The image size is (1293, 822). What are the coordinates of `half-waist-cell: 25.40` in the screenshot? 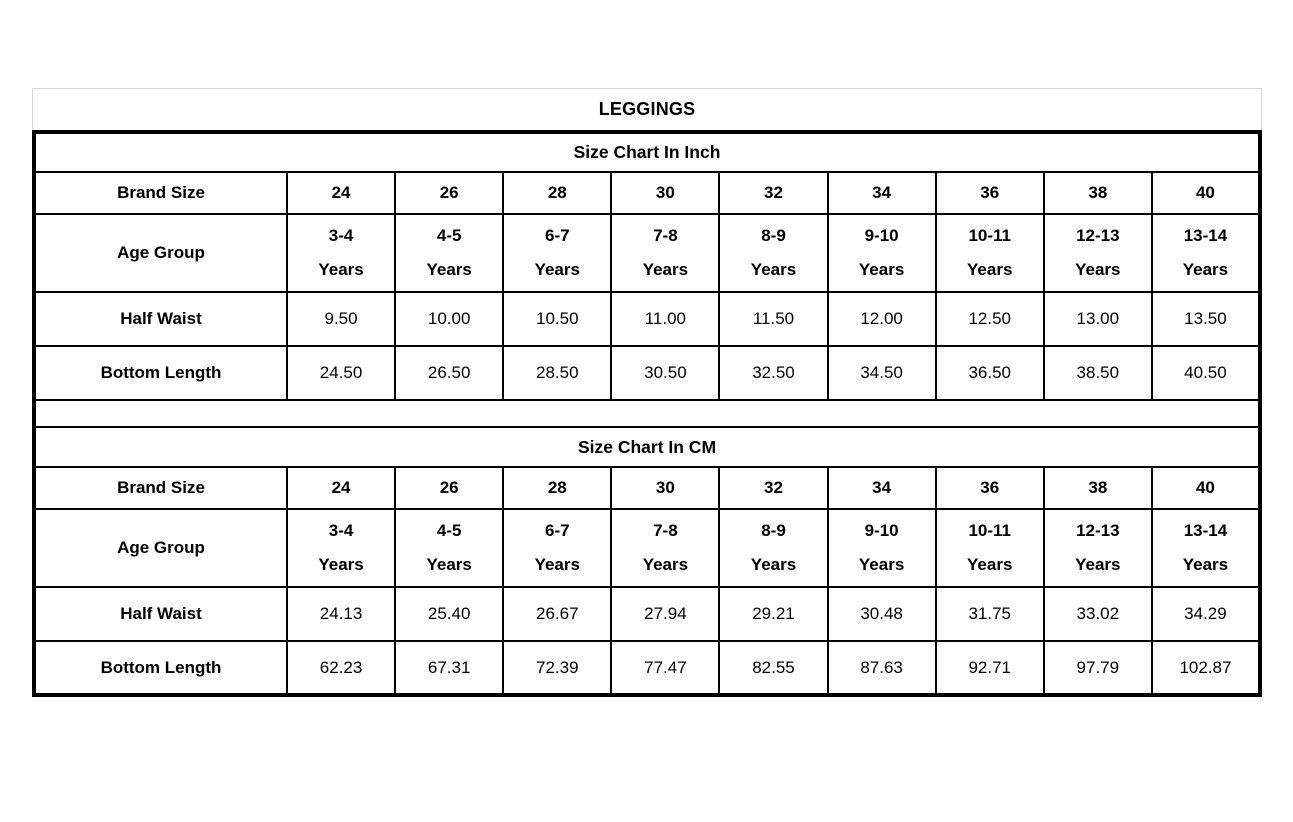 It's located at (449, 614).